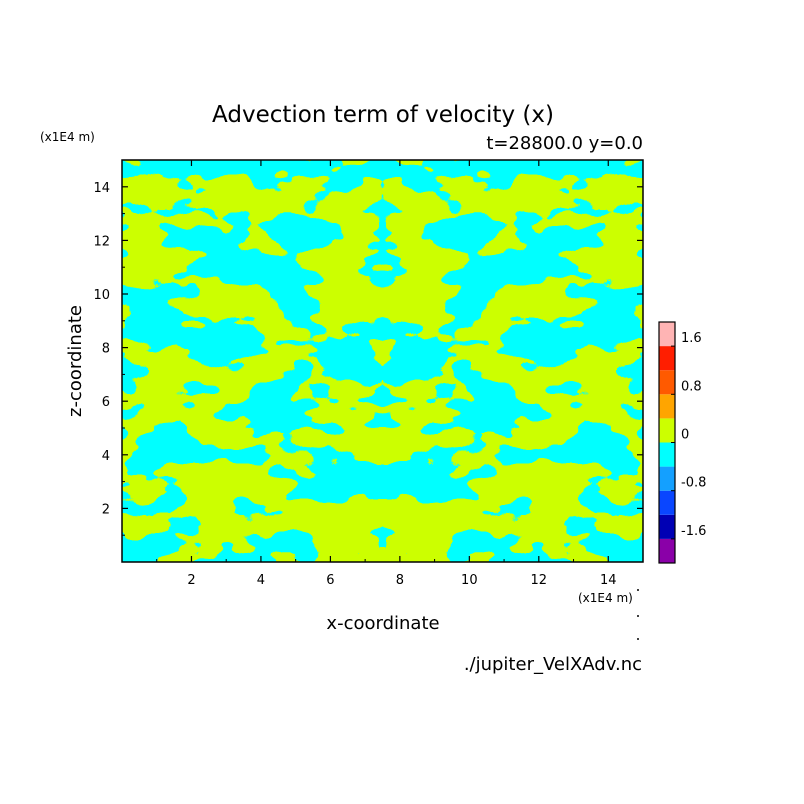  Describe the element at coordinates (685, 435) in the screenshot. I see `colorbar-tick-label: 0` at that location.